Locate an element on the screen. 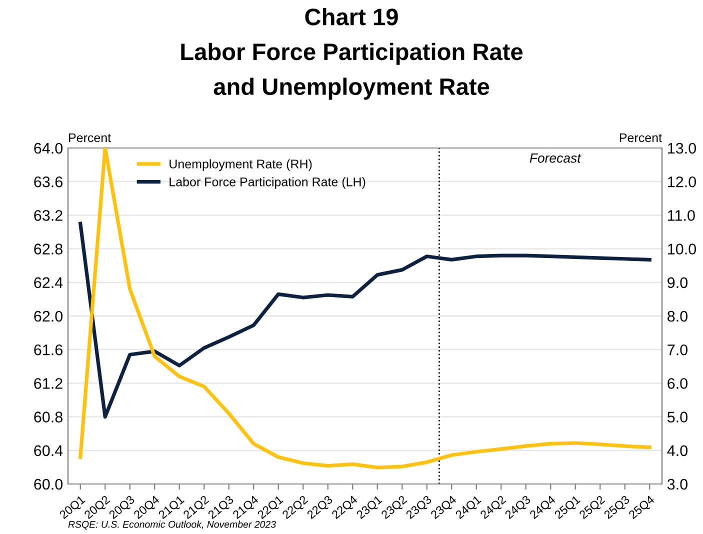  annotation: Forecast is located at coordinates (556, 158).